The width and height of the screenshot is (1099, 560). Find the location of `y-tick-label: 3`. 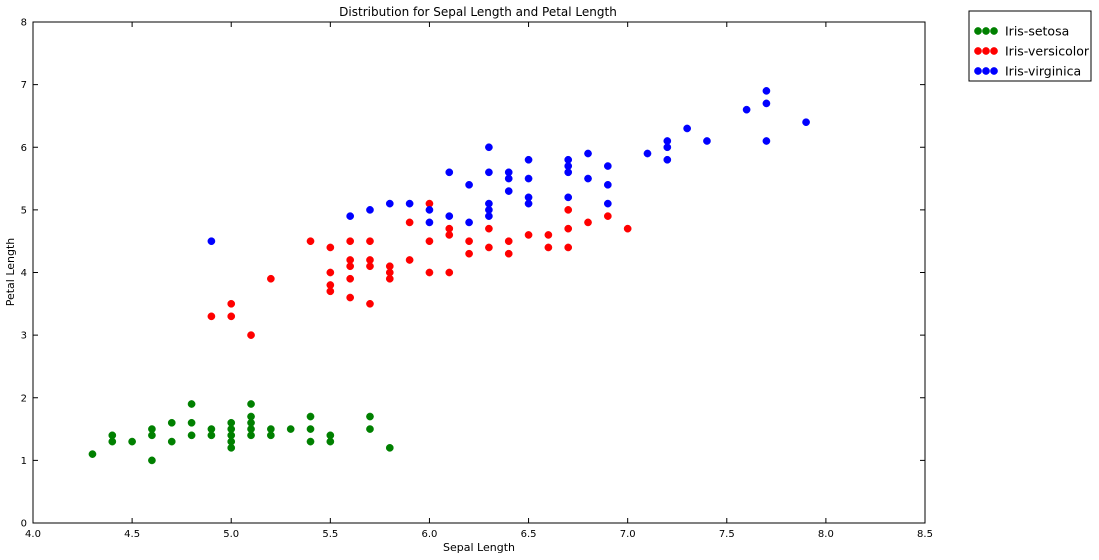

y-tick-label: 3 is located at coordinates (24, 336).